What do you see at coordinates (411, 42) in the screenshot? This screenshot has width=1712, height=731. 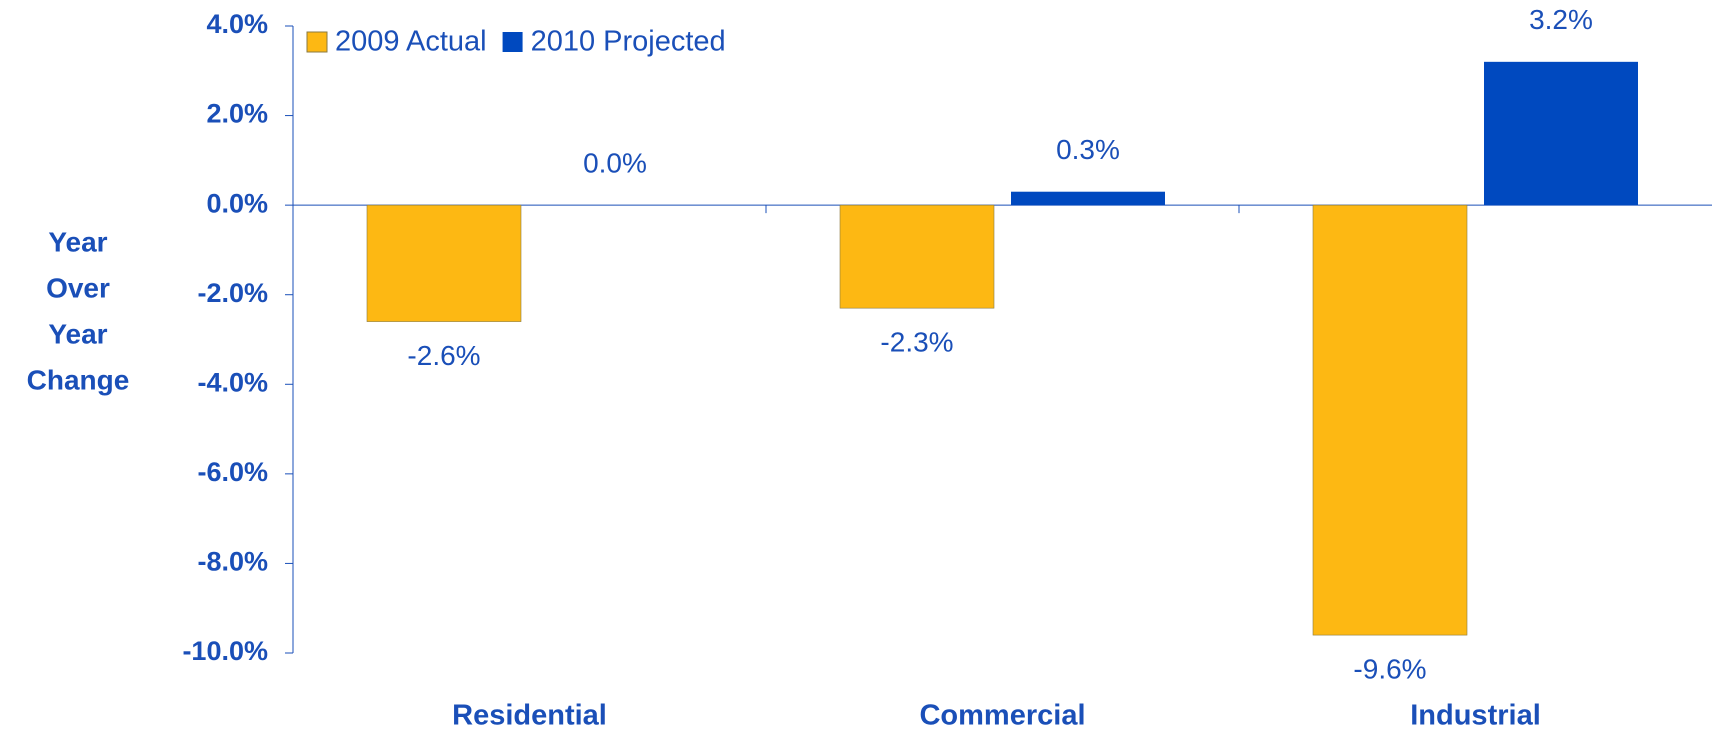 I see `legend-label: 2009 Actual` at bounding box center [411, 42].